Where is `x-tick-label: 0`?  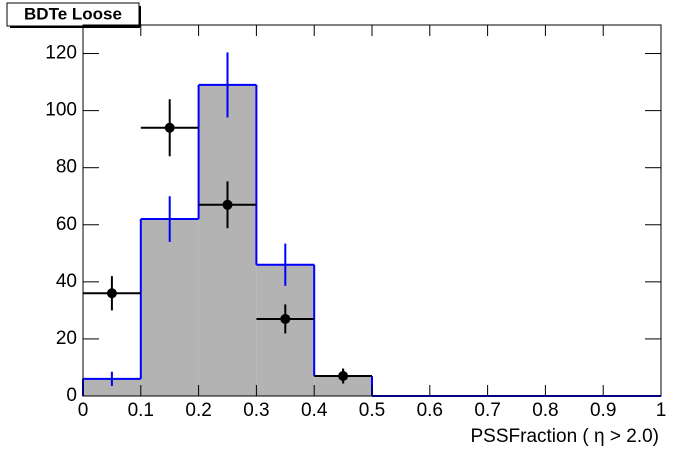 x-tick-label: 0 is located at coordinates (83, 410).